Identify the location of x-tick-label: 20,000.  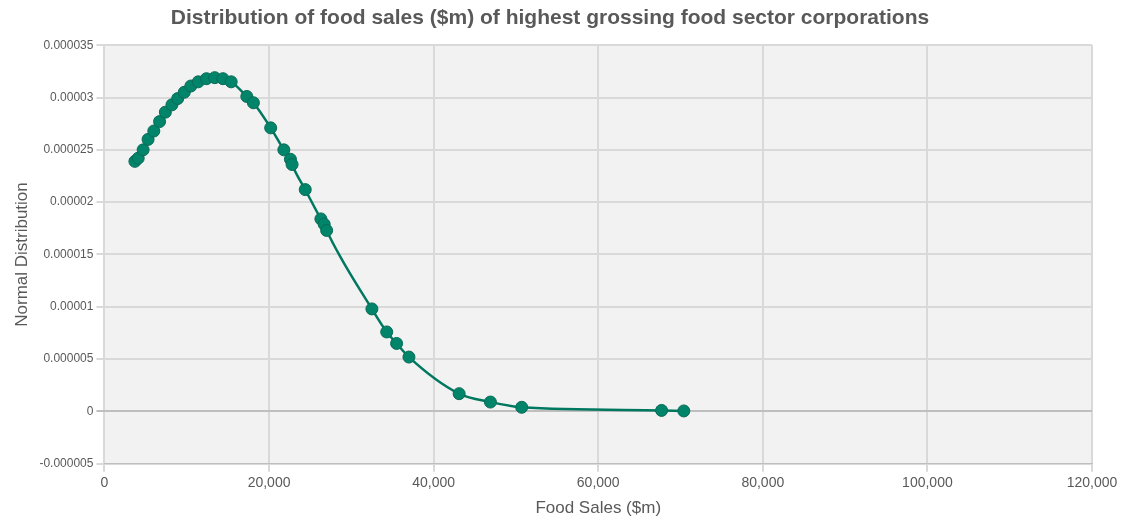
(269, 482).